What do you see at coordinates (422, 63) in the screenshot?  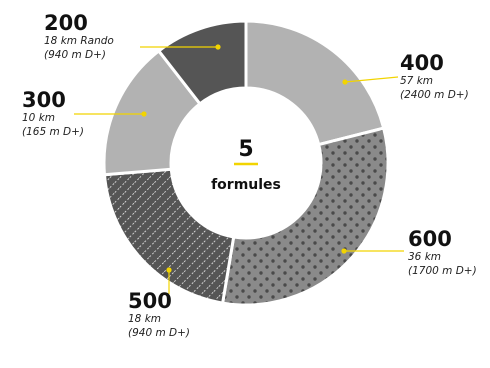 I see `slice-label-400: 400` at bounding box center [422, 63].